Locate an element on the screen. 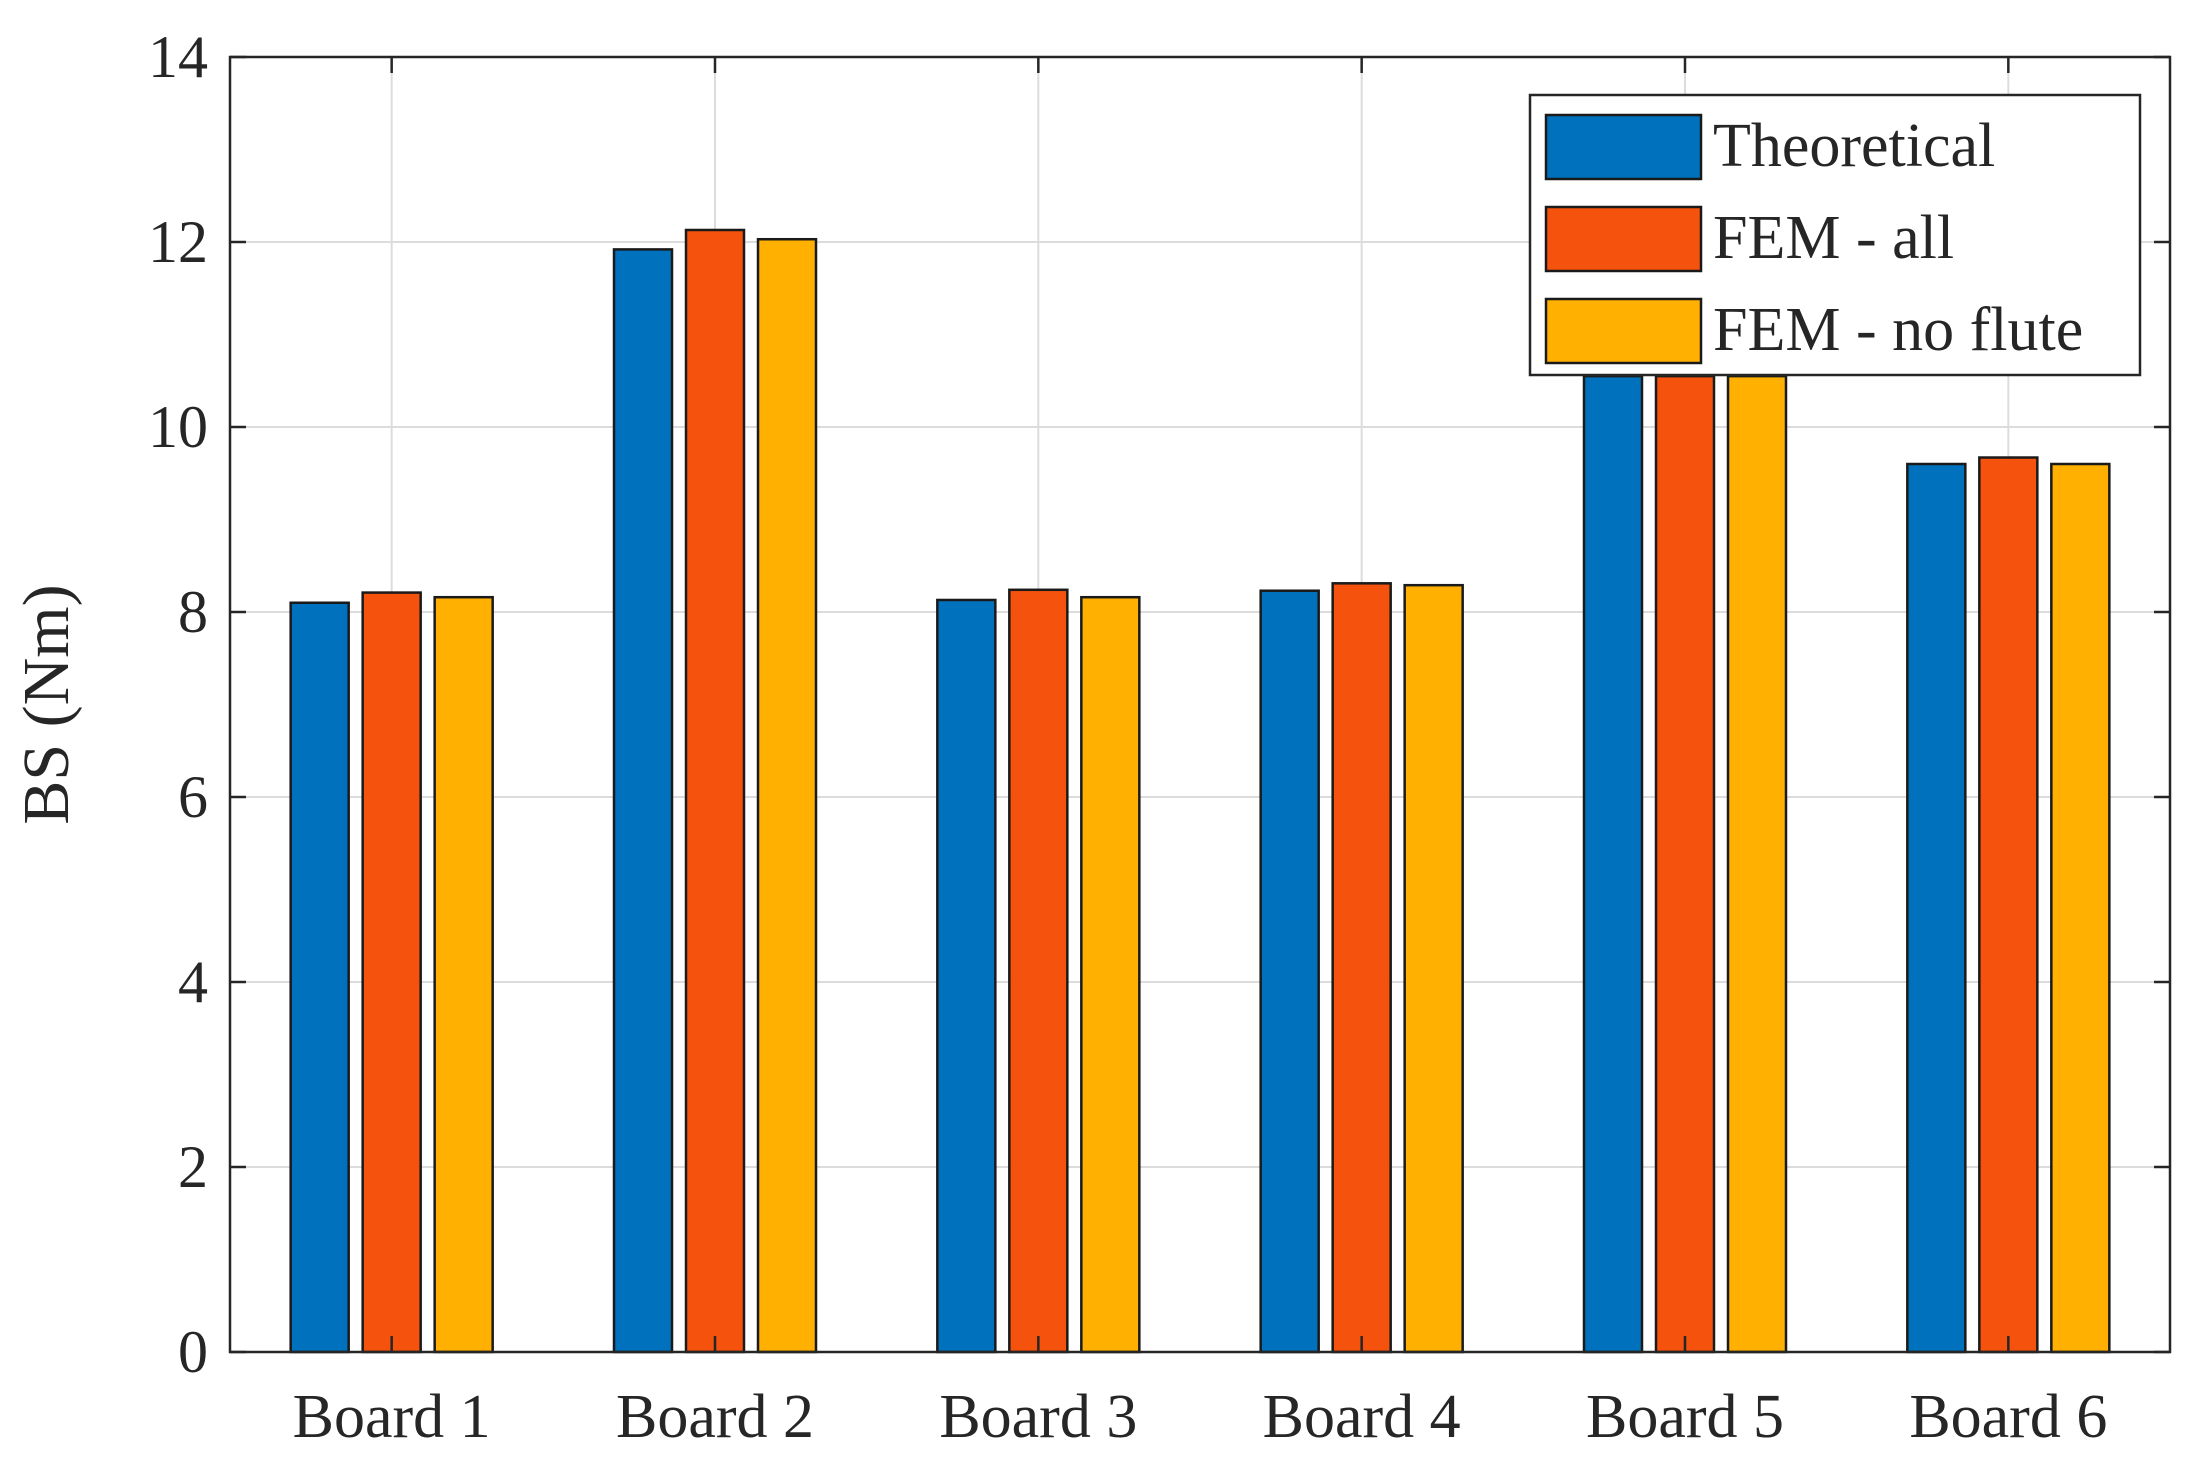 The image size is (2196, 1457). x-tick-label: Board 6 is located at coordinates (2008, 1417).